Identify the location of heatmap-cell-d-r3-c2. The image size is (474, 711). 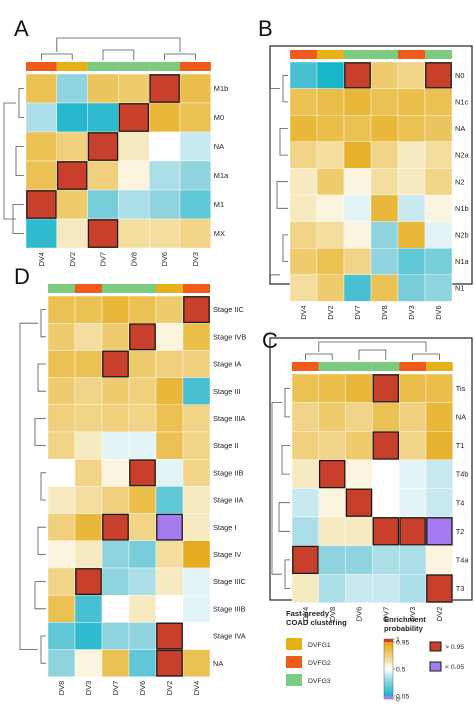
(115, 391).